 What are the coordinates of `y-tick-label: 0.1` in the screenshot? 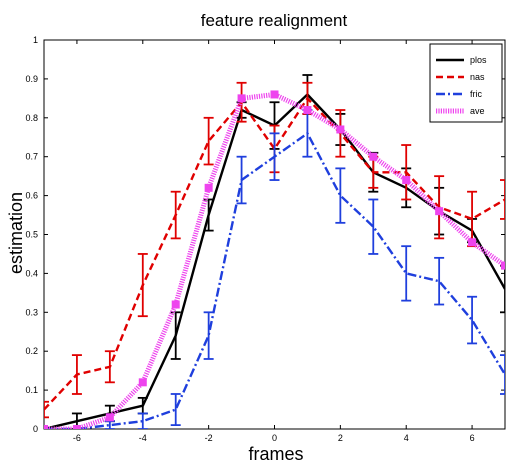 It's located at (31, 390).